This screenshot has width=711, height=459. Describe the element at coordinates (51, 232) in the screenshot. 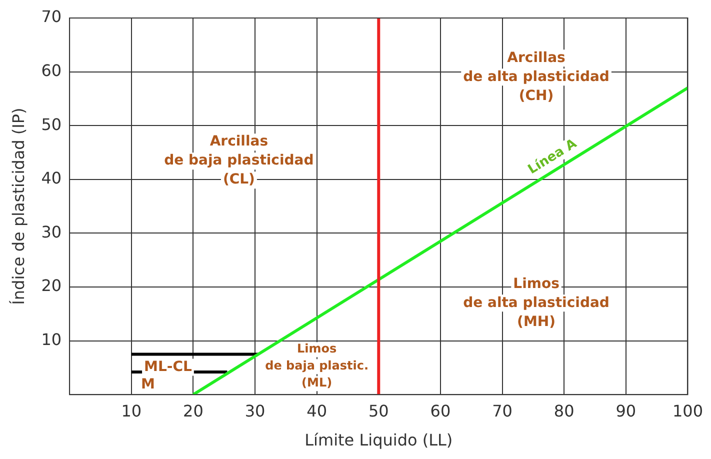

I see `y-tick-label: 30` at that location.